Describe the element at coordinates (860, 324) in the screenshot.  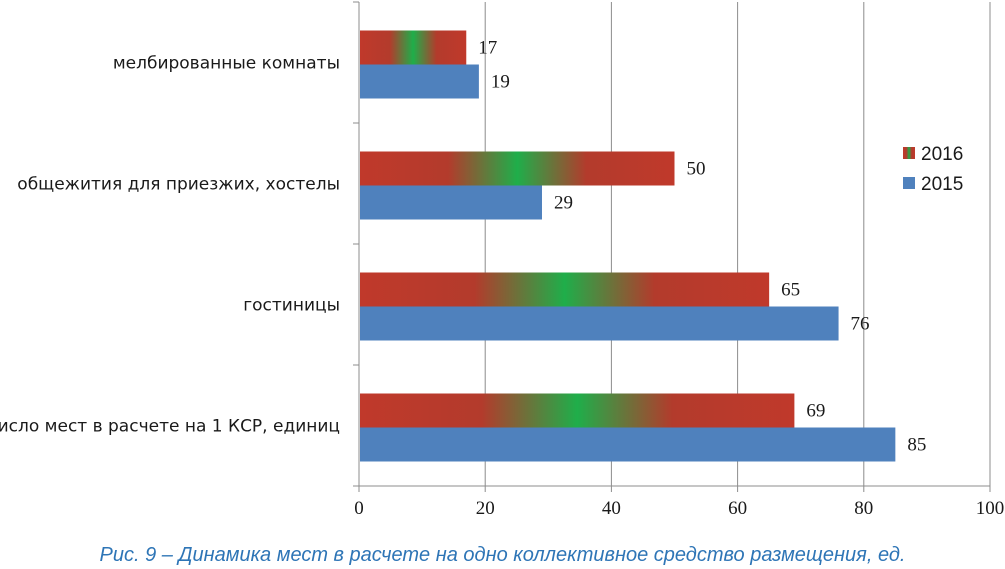
I see `data-label: 76` at that location.